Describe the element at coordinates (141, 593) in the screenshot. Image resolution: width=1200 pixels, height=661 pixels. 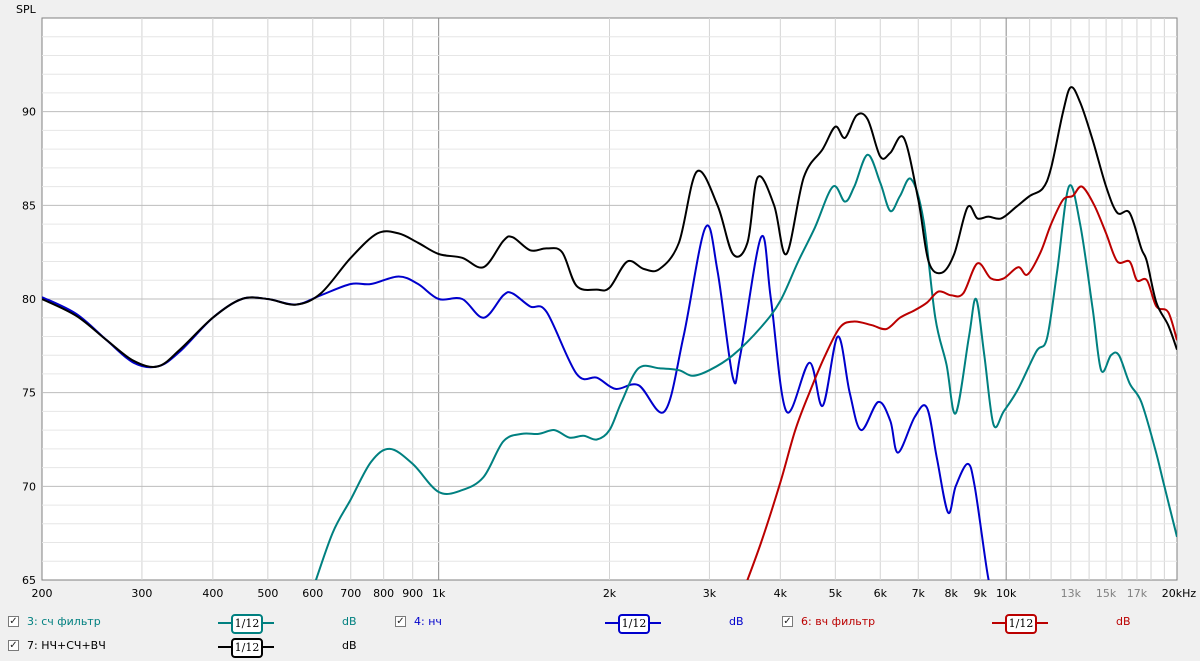
I see `x-tick-label: 300` at that location.